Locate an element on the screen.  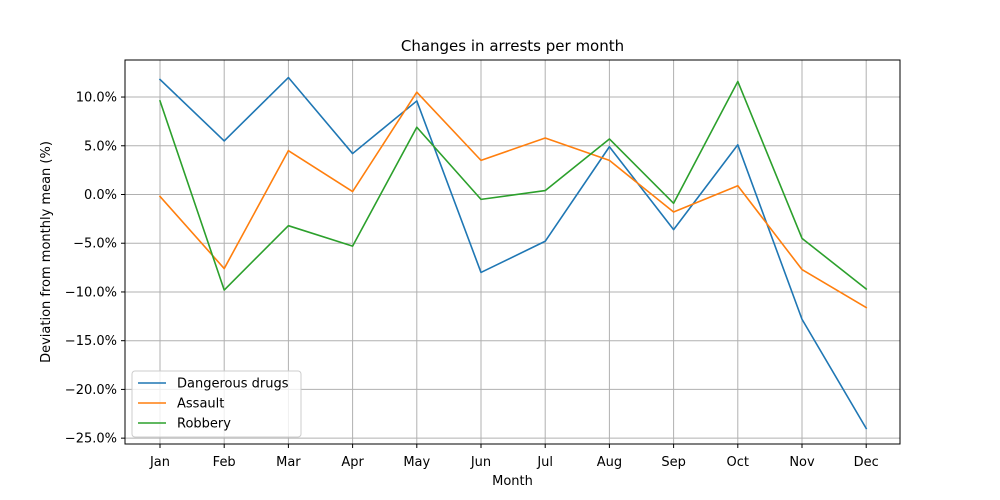
y-tick-label: 10.0% is located at coordinates (96, 98).